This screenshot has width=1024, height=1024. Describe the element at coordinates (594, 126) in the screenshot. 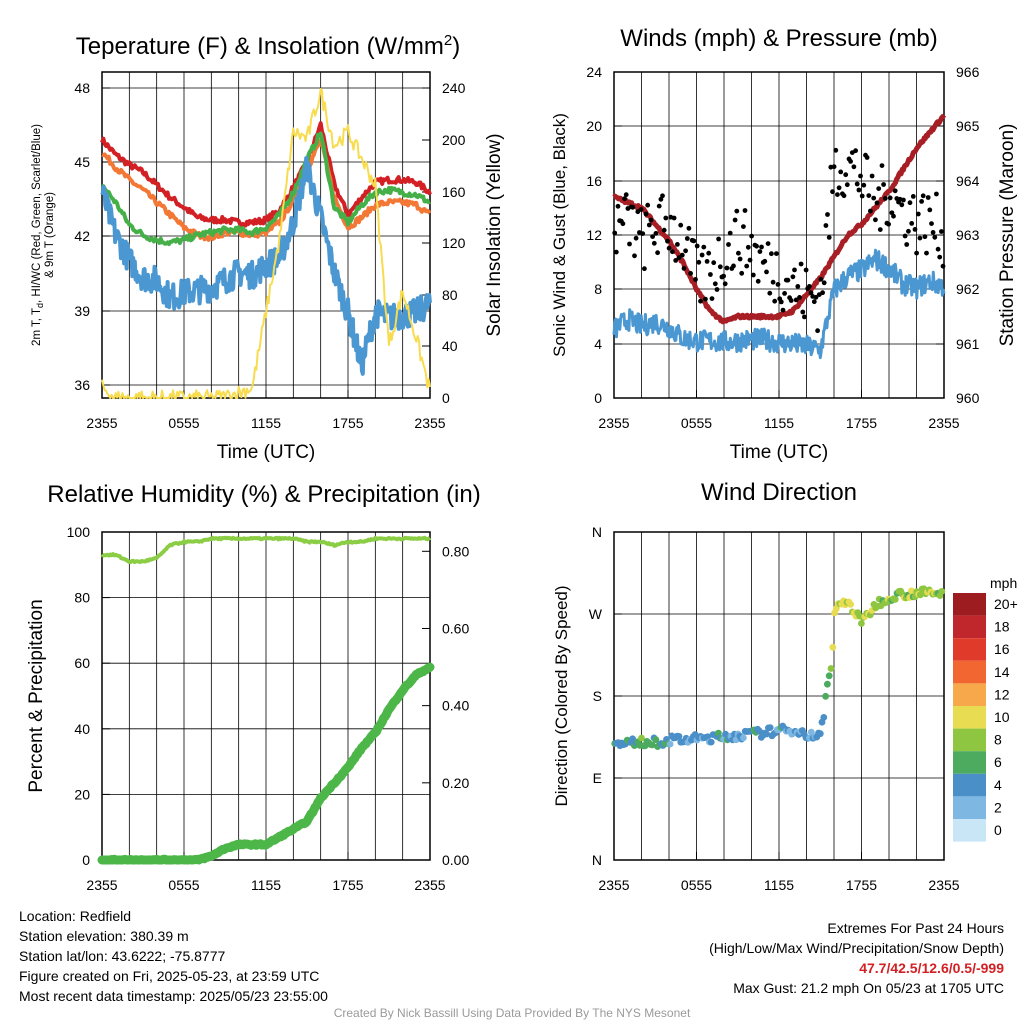

I see `y-tick-label: 20` at that location.